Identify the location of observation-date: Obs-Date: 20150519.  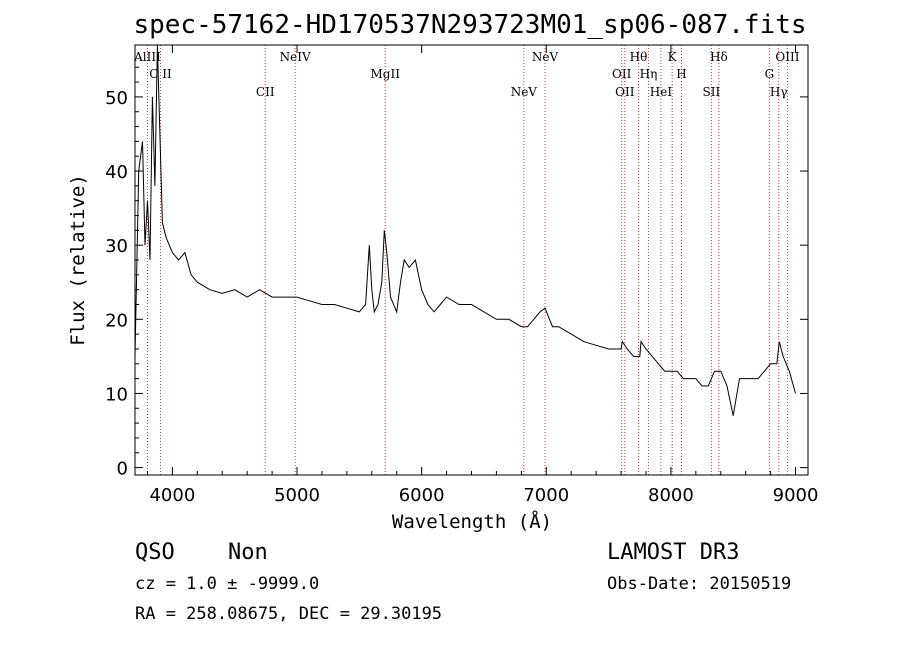
(699, 584).